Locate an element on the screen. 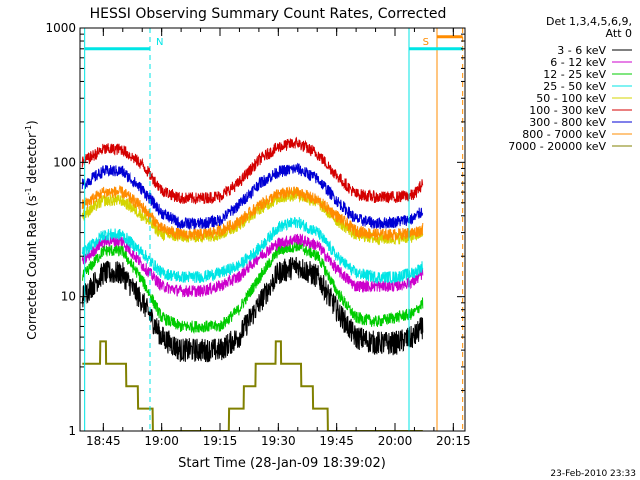 The width and height of the screenshot is (640, 480). x-tick-label: 19:15 is located at coordinates (220, 441).